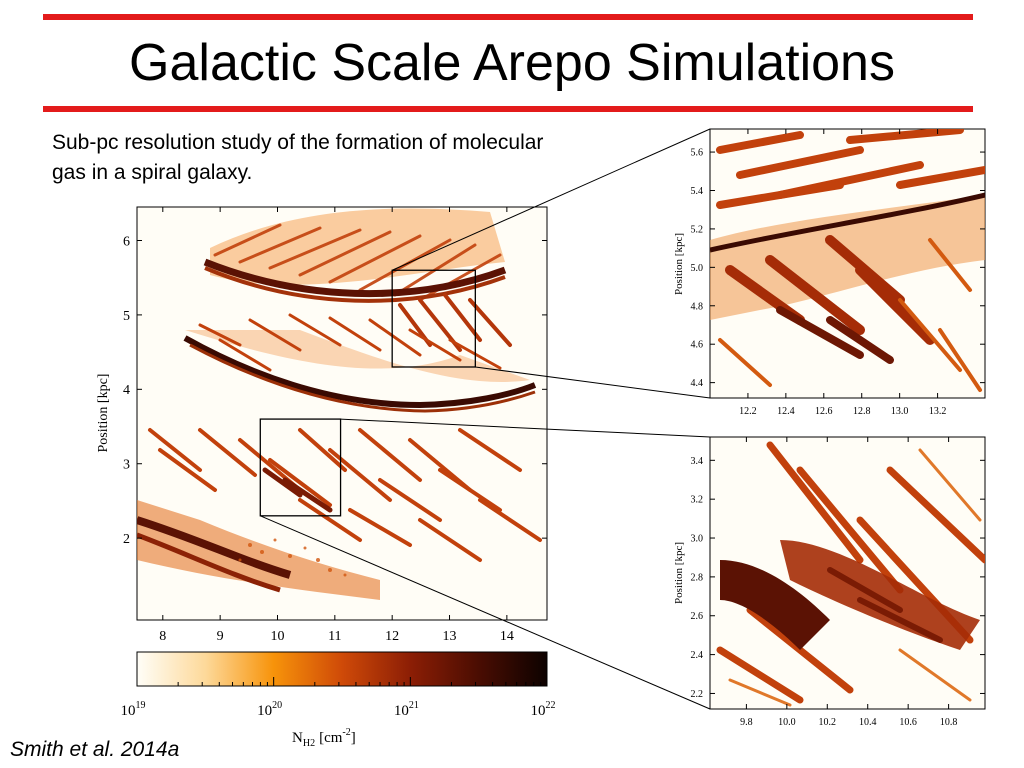 The width and height of the screenshot is (1024, 768). I want to click on zoom_top-ytick-label: 4.4, so click(697, 383).